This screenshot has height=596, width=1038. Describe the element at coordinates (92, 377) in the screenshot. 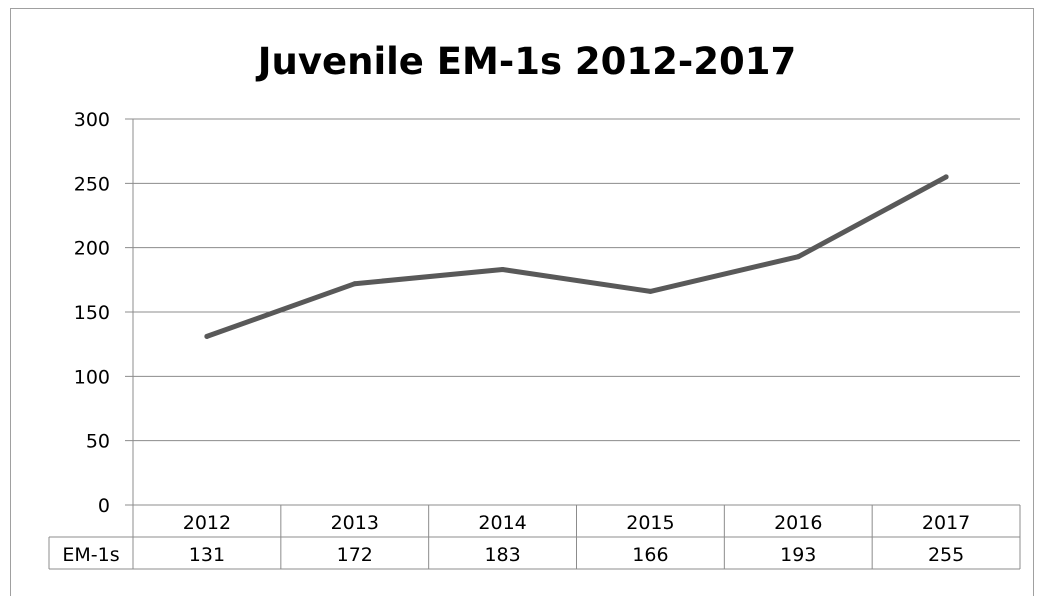

I see `y-tick-label-100: 100` at that location.